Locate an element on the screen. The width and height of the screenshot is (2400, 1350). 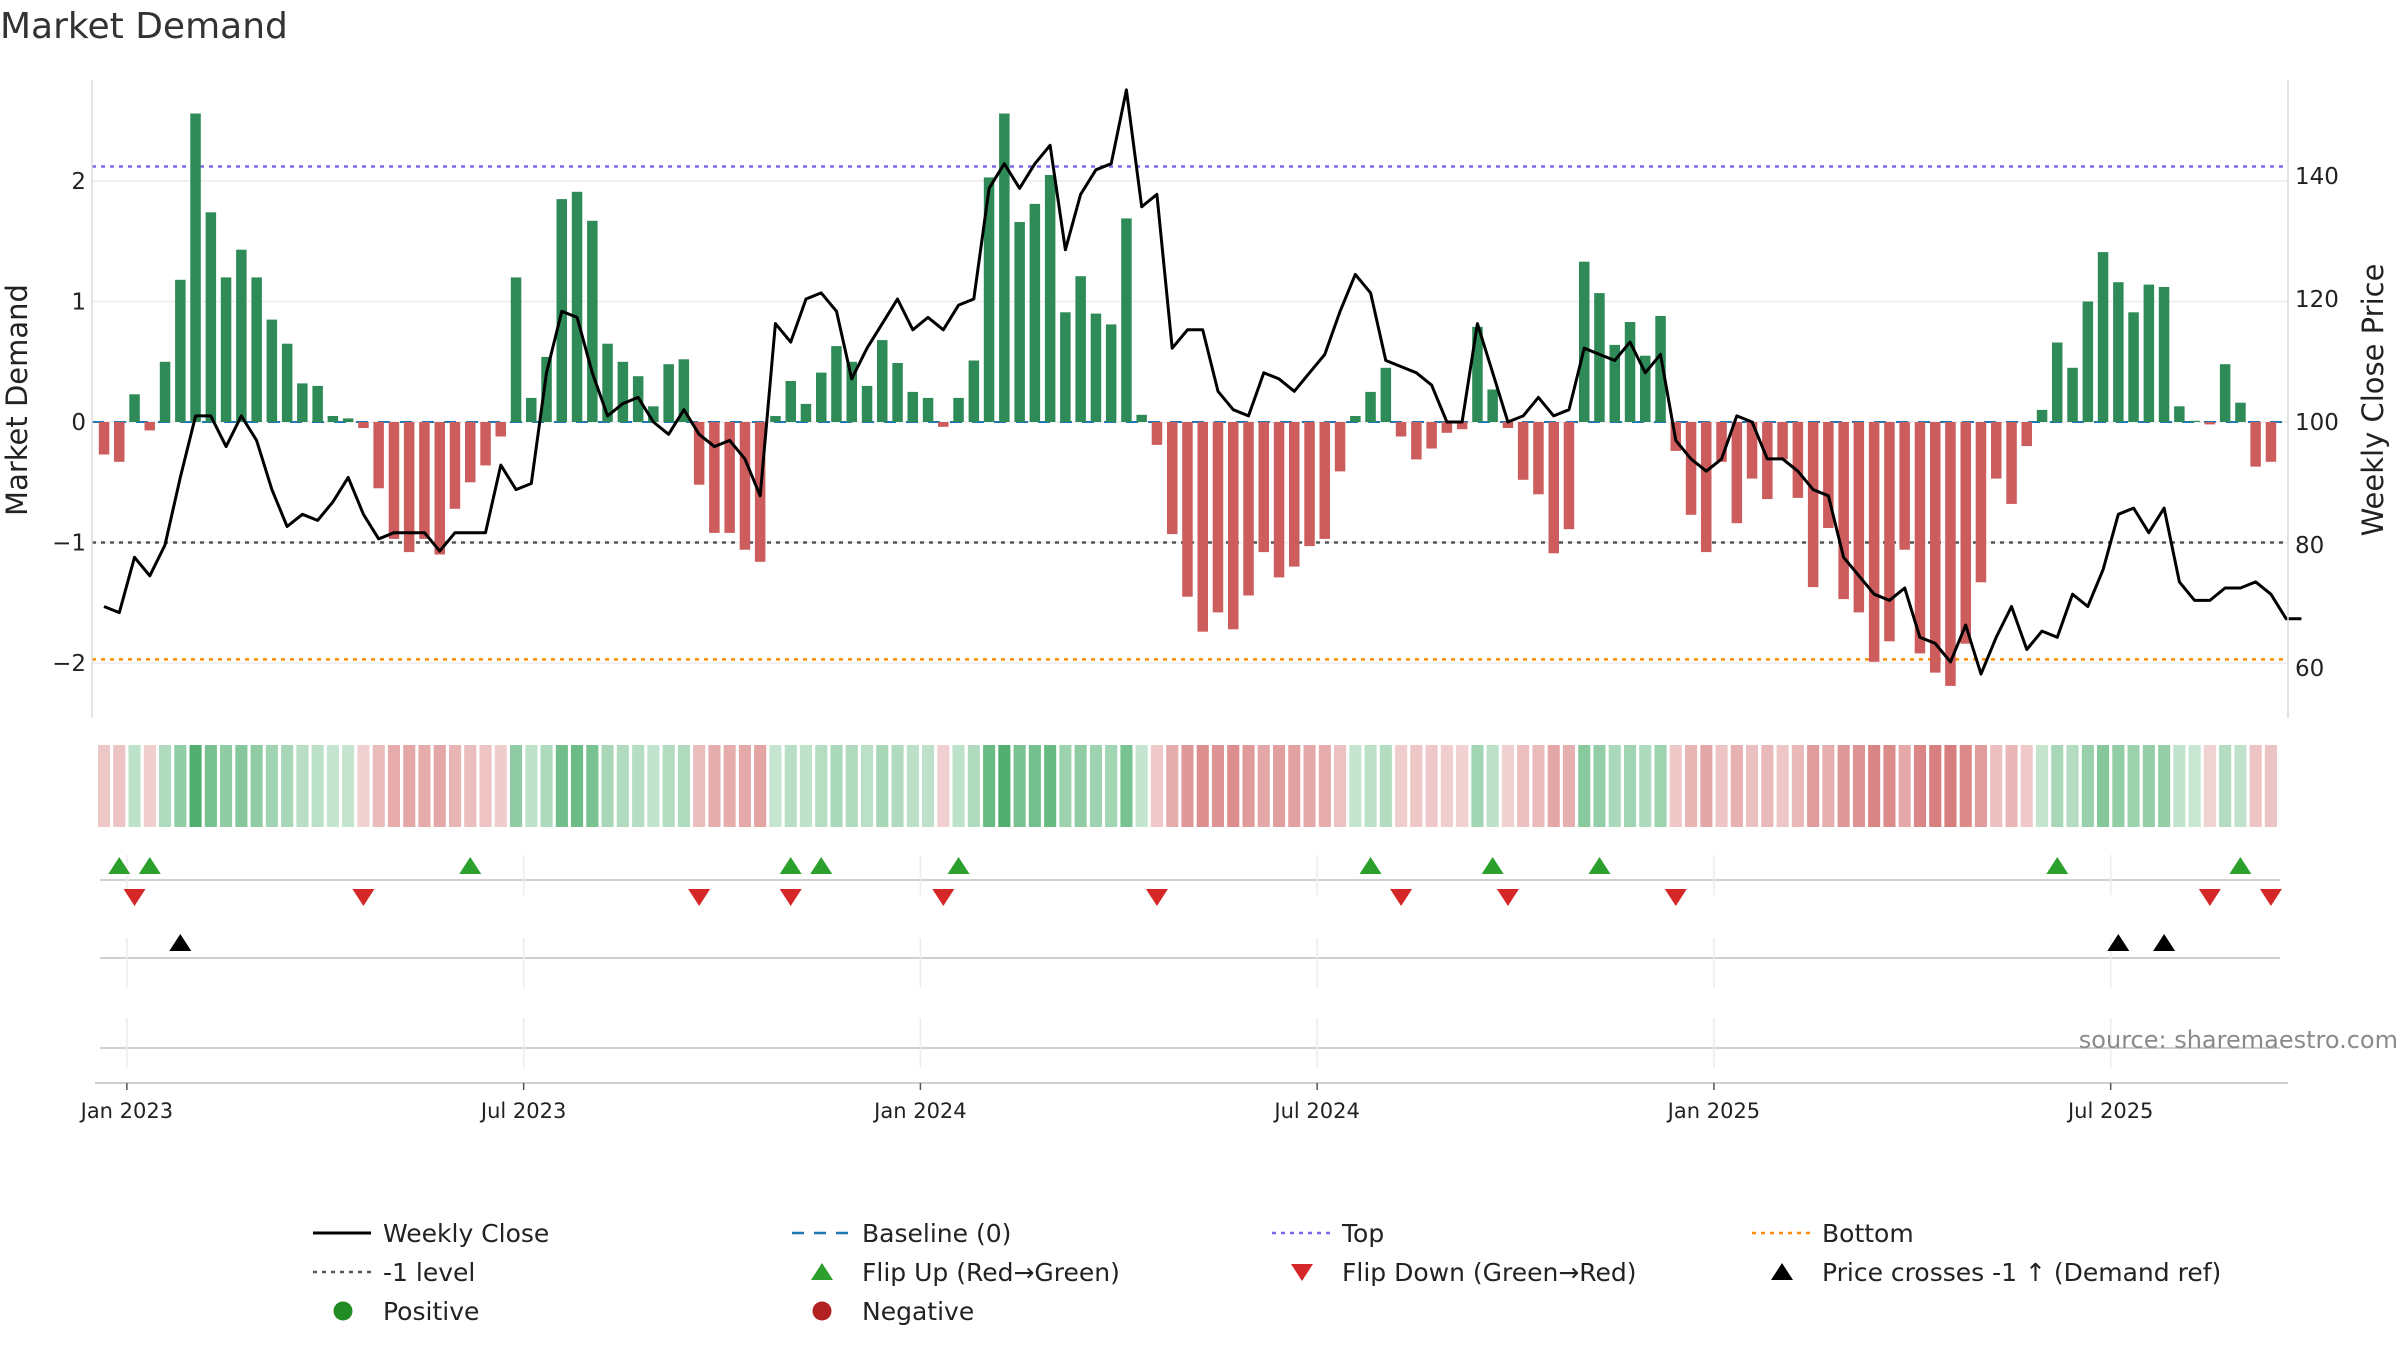
legend-label: Flip Up (Red→Green) is located at coordinates (991, 1272).